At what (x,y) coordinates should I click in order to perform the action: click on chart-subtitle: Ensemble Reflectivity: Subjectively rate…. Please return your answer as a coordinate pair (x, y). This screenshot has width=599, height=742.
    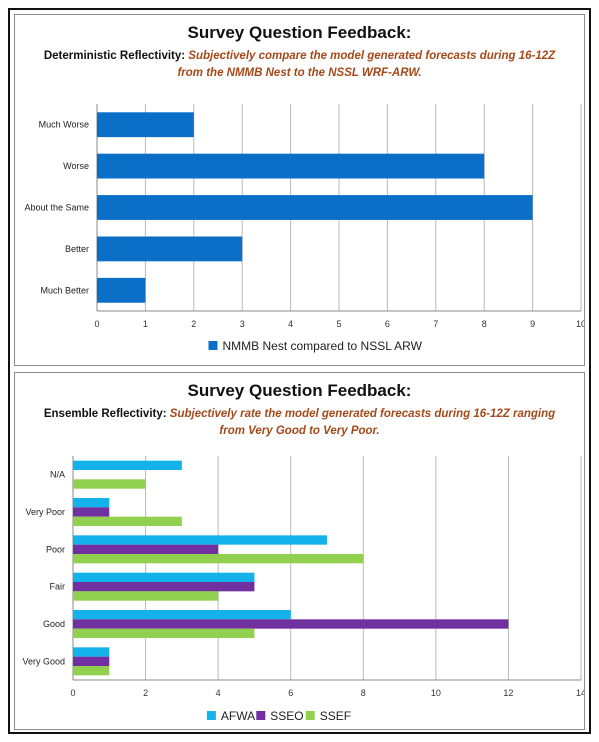
    Looking at the image, I should click on (299, 423).